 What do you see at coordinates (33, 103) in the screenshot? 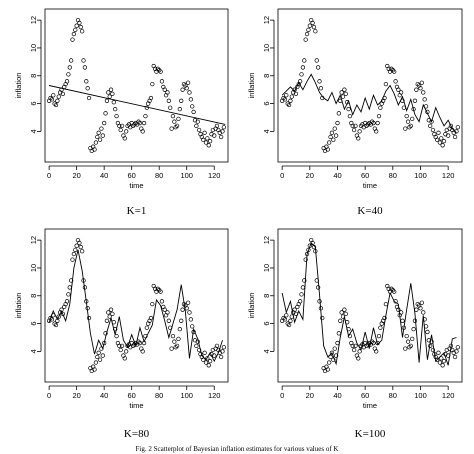
I see `y-tick-label: 6` at bounding box center [33, 103].